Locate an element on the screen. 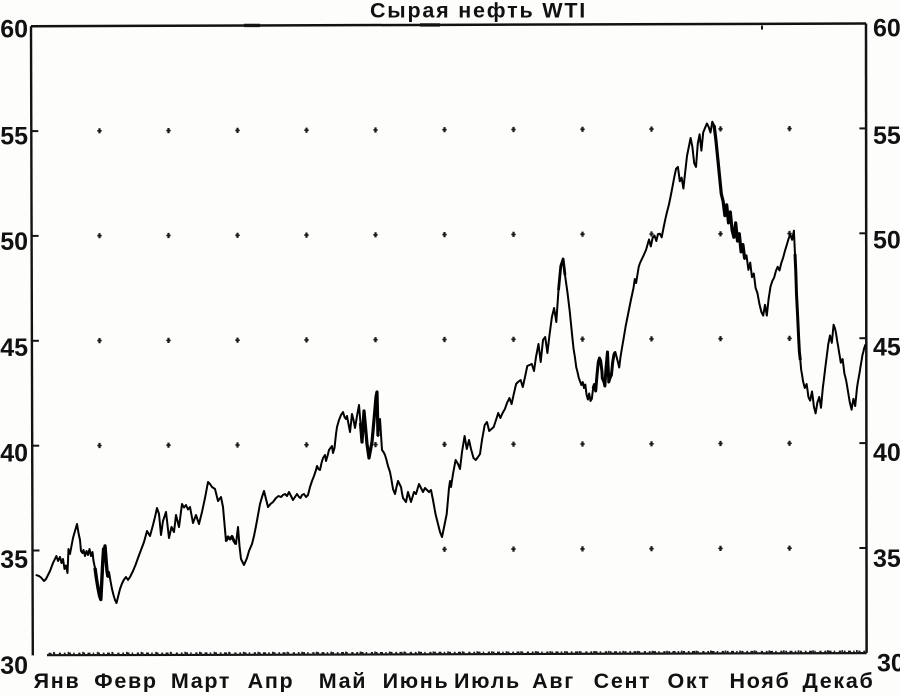 The width and height of the screenshot is (900, 697). svg-text: Апр is located at coordinates (271, 680).